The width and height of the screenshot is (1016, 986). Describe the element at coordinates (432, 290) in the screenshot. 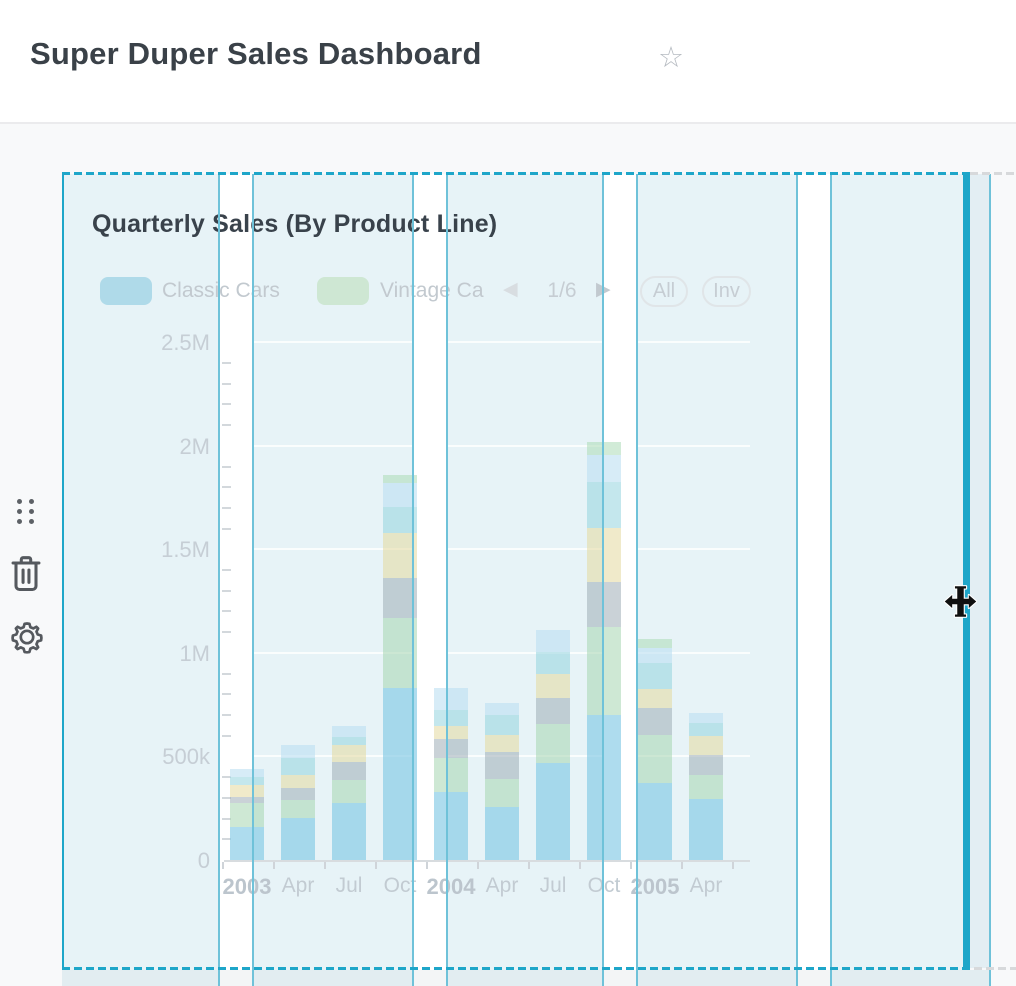

I see `legend-item-label: Vintage Ca` at that location.